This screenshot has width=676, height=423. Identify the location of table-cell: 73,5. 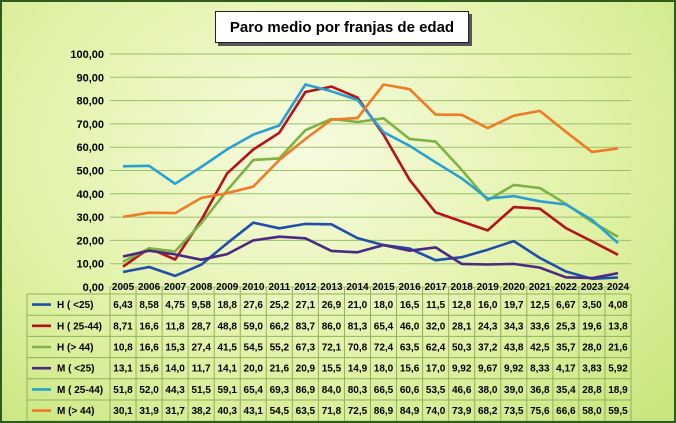
(514, 411).